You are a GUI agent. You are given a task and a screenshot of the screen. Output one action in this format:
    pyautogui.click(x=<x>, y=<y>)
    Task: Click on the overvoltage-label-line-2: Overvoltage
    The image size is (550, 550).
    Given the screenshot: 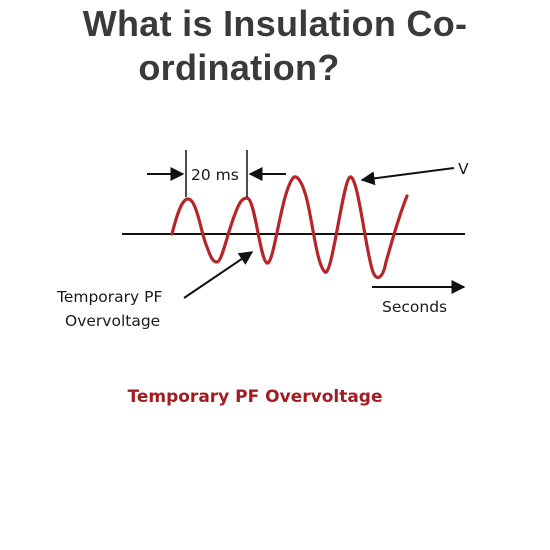 What is the action you would take?
    pyautogui.click(x=112, y=321)
    